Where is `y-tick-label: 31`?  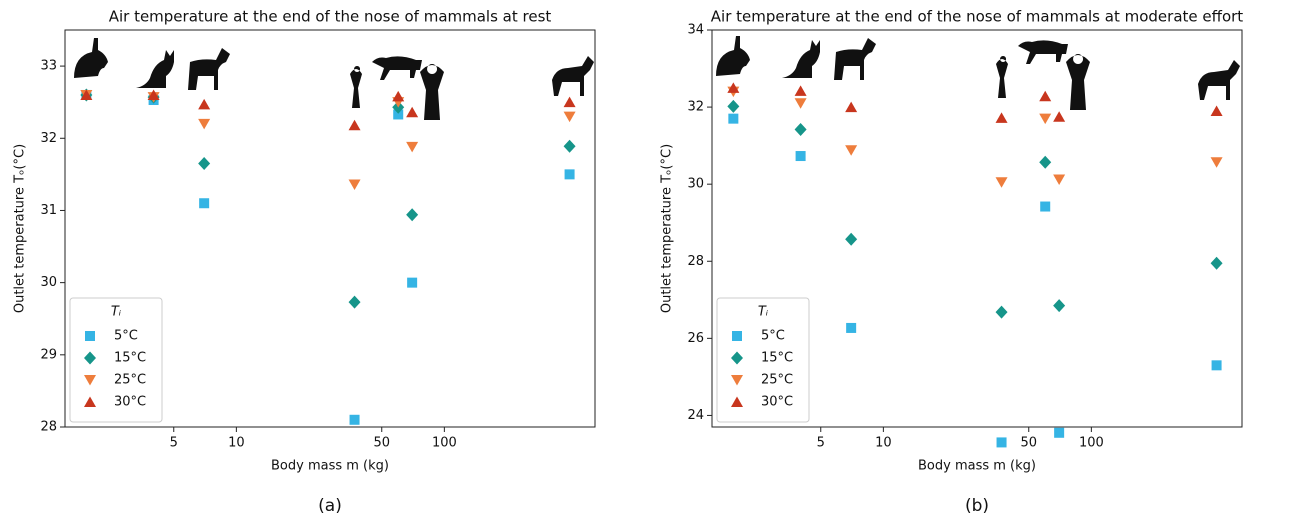 y-tick-label: 31 is located at coordinates (48, 210).